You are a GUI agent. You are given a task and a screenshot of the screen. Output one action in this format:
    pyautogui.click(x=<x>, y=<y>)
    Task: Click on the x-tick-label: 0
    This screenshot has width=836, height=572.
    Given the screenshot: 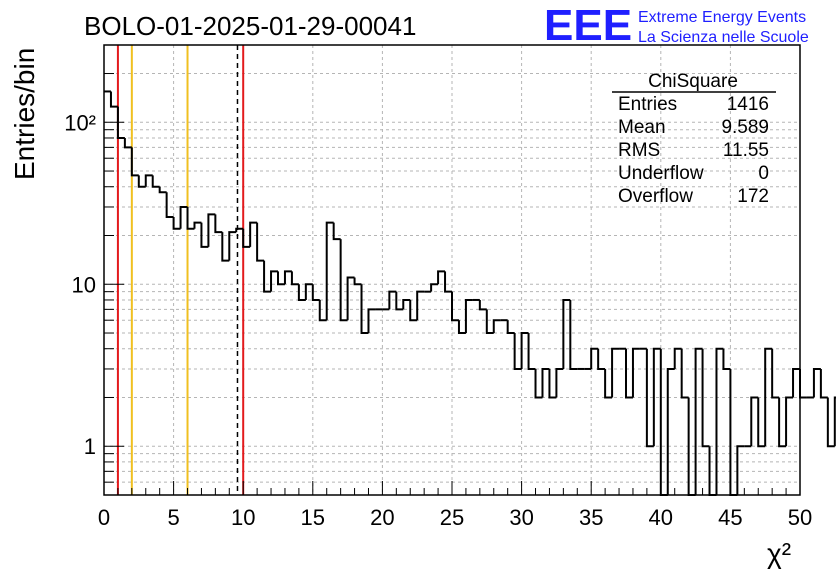 What is the action you would take?
    pyautogui.click(x=104, y=517)
    